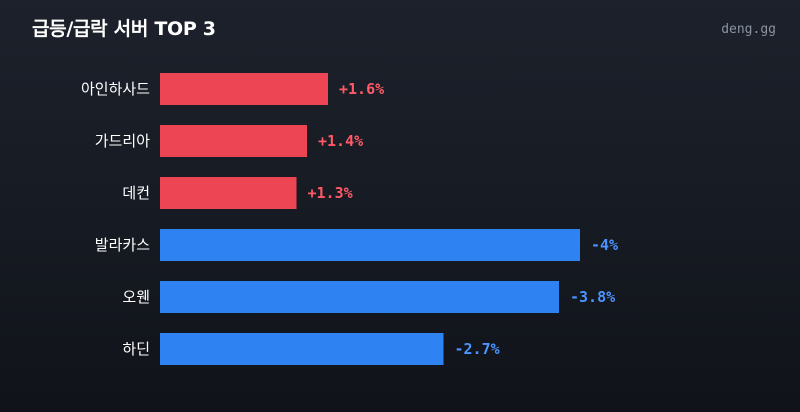 The height and width of the screenshot is (412, 800). What do you see at coordinates (361, 89) in the screenshot?
I see `value-label: +1.6%` at bounding box center [361, 89].